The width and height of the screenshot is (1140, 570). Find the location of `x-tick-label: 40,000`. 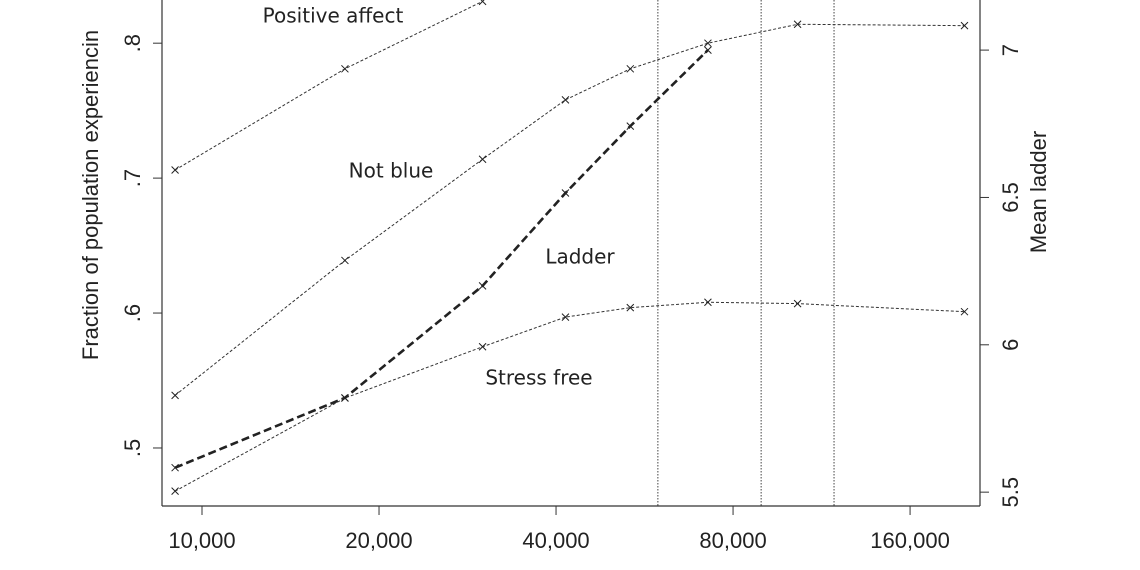

x-tick-label: 40,000 is located at coordinates (555, 540).